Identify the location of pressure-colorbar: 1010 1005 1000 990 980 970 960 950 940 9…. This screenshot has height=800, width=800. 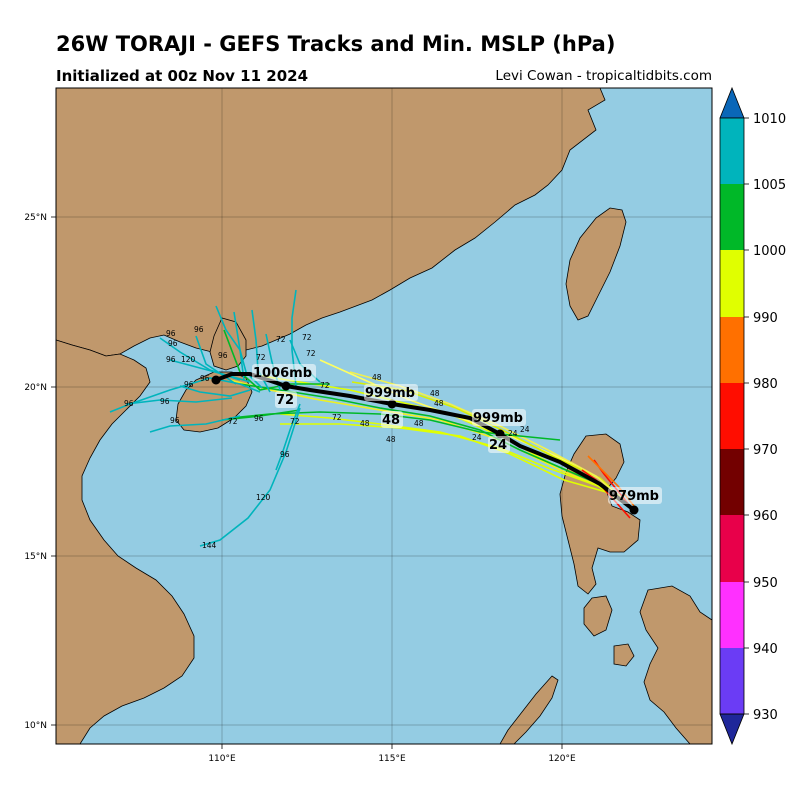
(752, 416).